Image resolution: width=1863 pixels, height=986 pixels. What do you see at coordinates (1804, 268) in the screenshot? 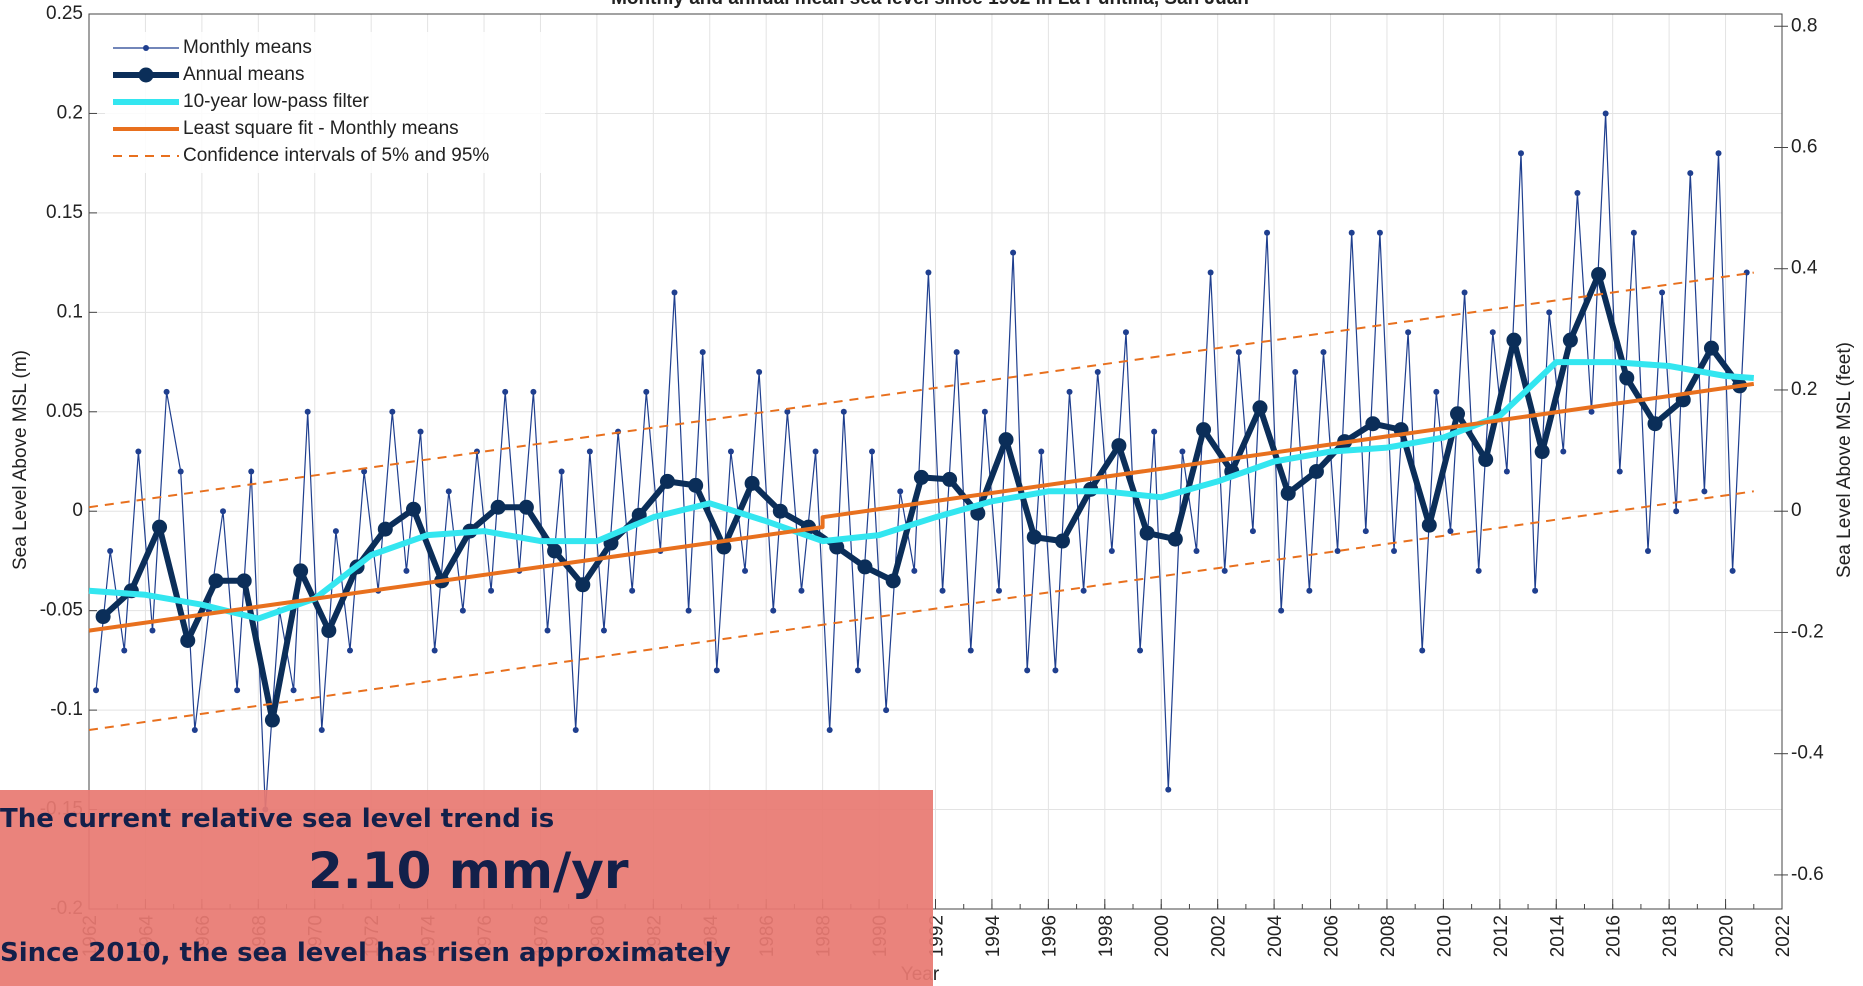
I see `y2-tick-label: 0.4` at bounding box center [1804, 268].